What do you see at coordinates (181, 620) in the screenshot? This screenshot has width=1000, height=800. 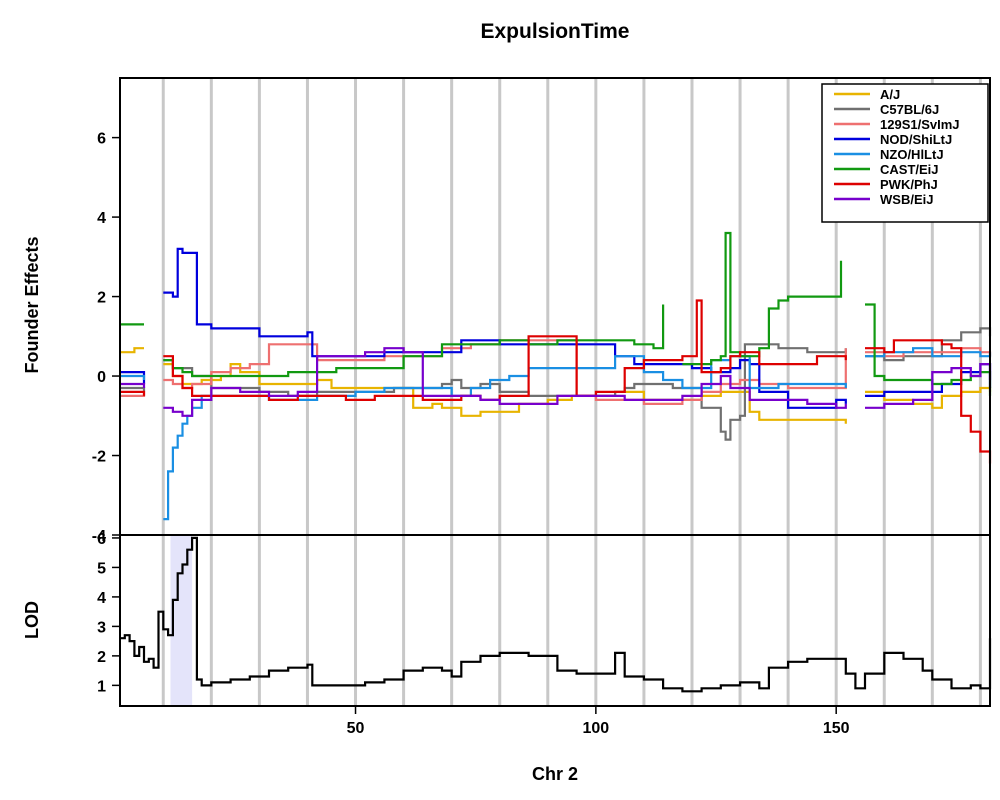 I see `peak-interval-highlight` at bounding box center [181, 620].